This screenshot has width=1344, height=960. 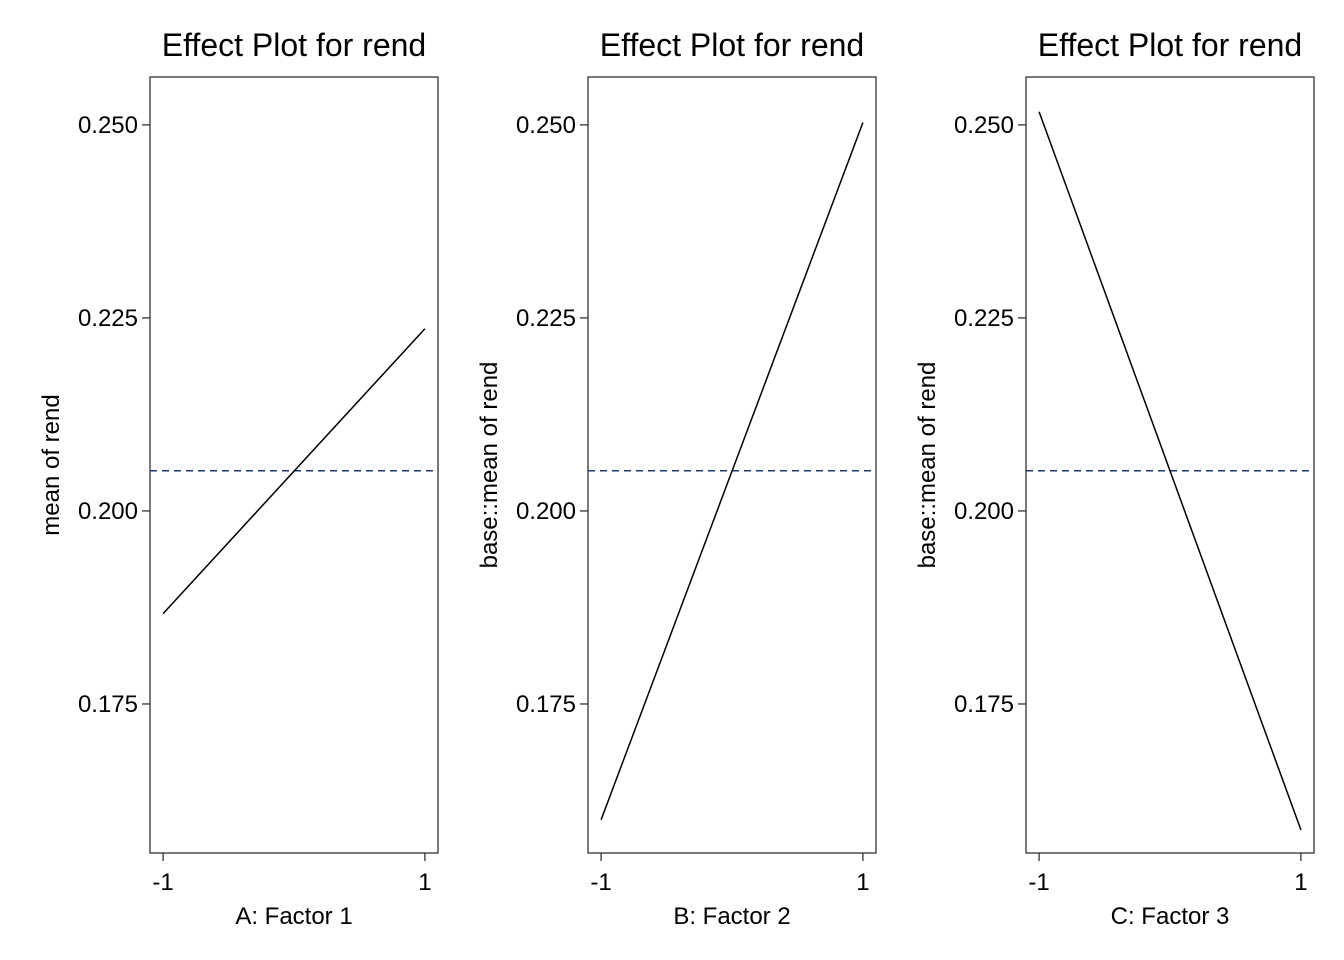 I want to click on x-axis-label: B: Factor 2, so click(x=731, y=916).